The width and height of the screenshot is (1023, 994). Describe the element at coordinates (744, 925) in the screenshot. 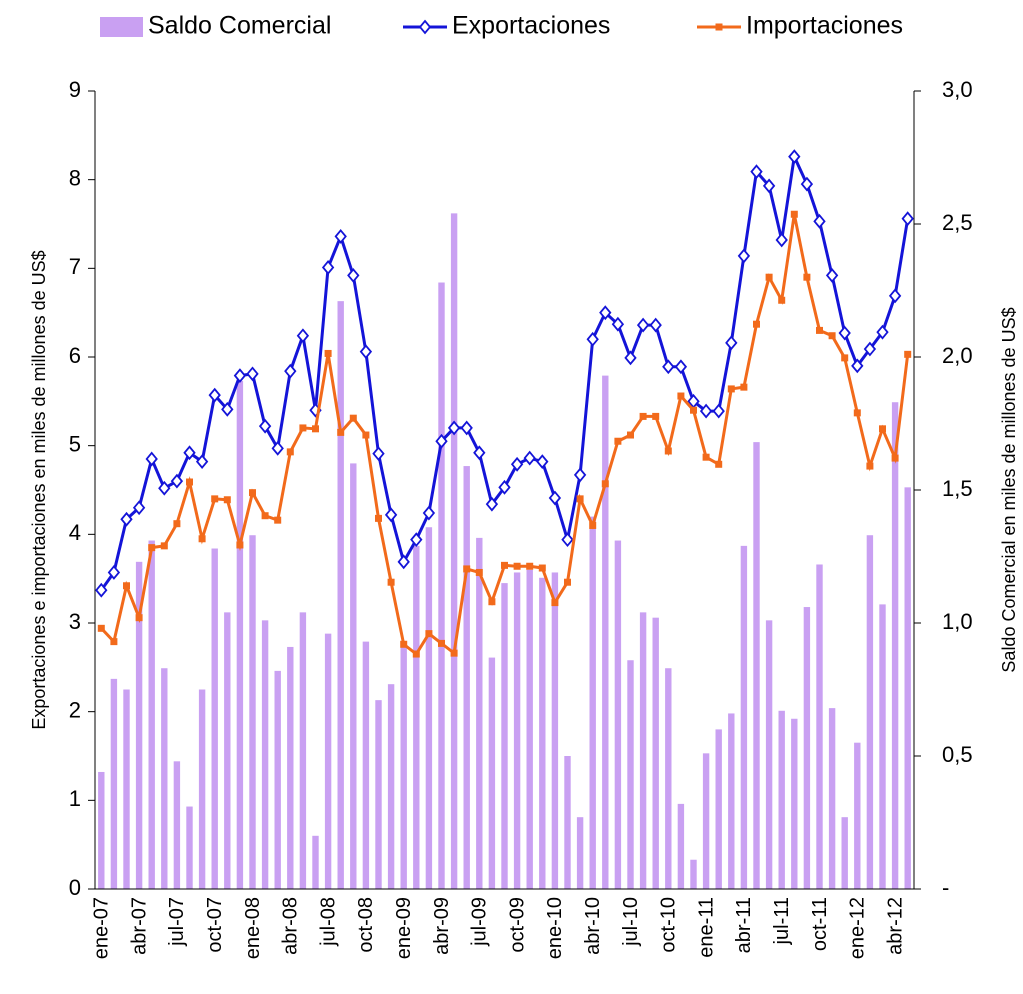

I see `x-tick-label: abr-11` at that location.